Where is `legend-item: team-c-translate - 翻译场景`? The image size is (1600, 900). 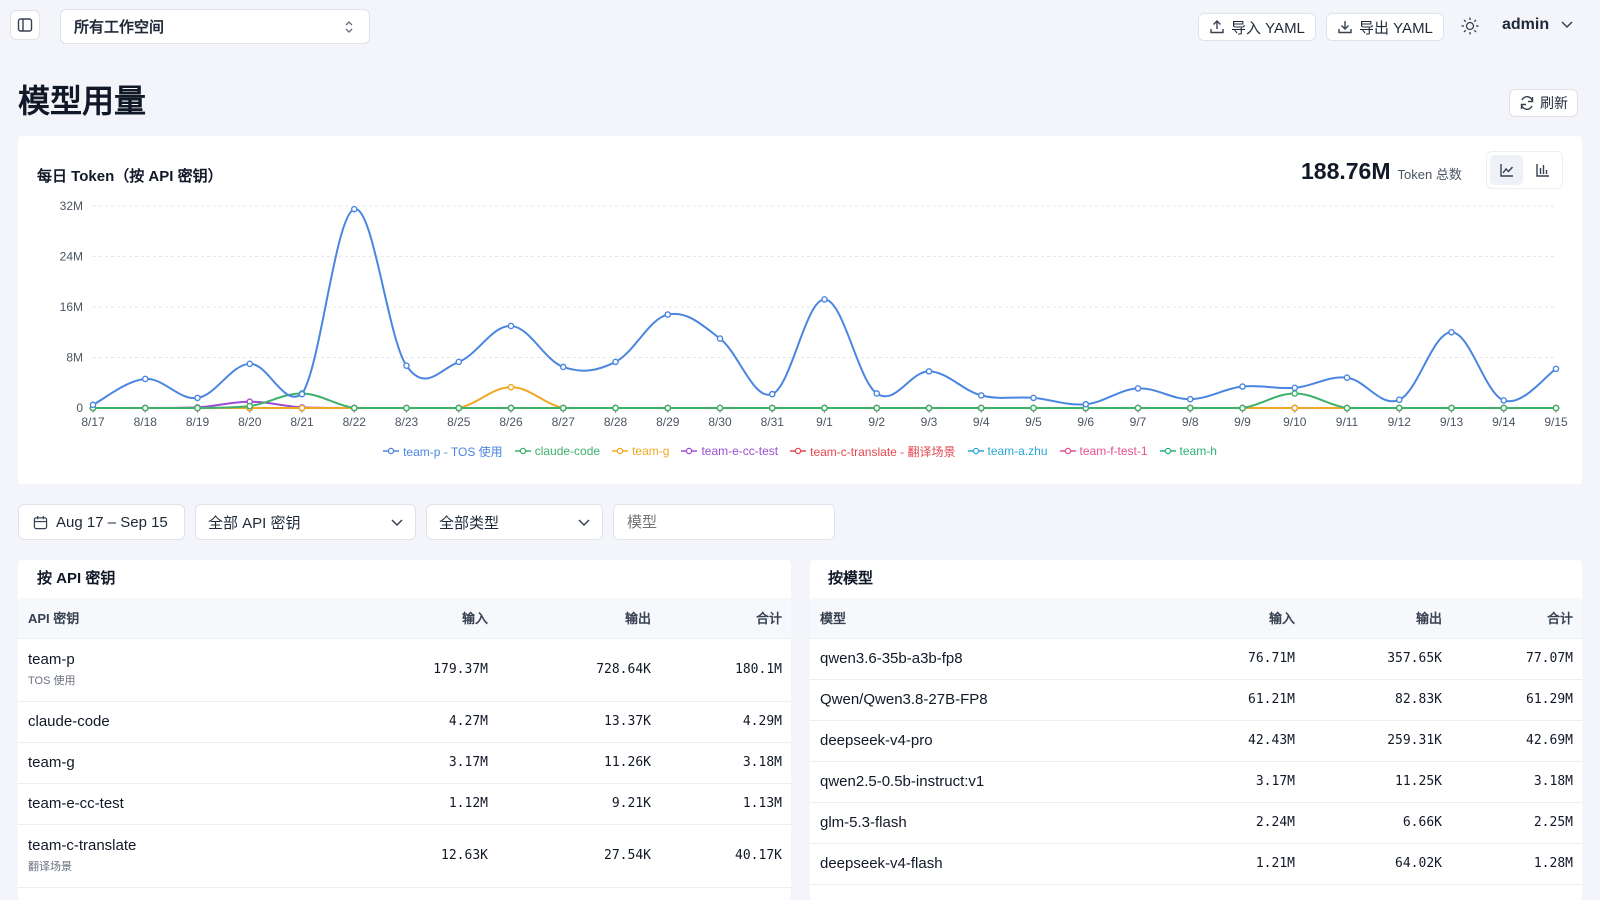 legend-item: team-c-translate - 翻译场景 is located at coordinates (873, 451).